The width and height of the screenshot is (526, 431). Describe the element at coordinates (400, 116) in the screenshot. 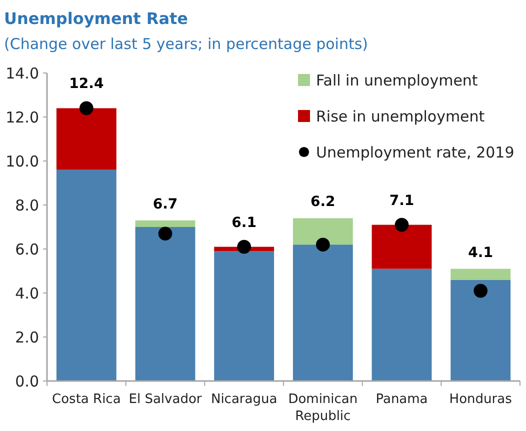

I see `legend-label: Rise in unemployment` at that location.